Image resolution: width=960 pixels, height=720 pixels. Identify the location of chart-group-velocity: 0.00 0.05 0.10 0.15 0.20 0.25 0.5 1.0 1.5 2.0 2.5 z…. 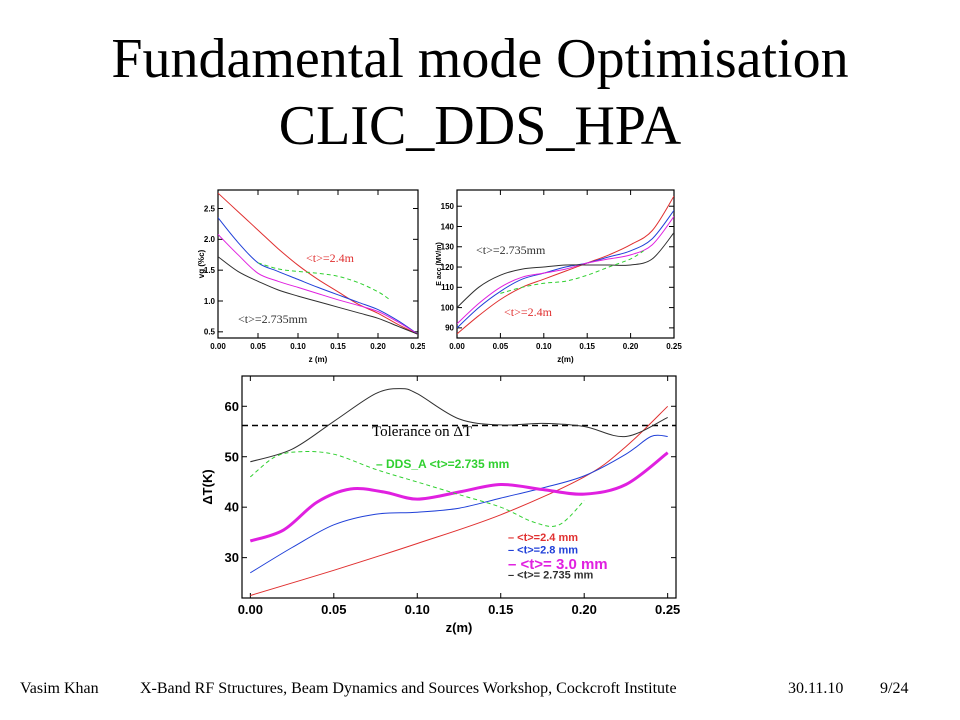
(311, 276).